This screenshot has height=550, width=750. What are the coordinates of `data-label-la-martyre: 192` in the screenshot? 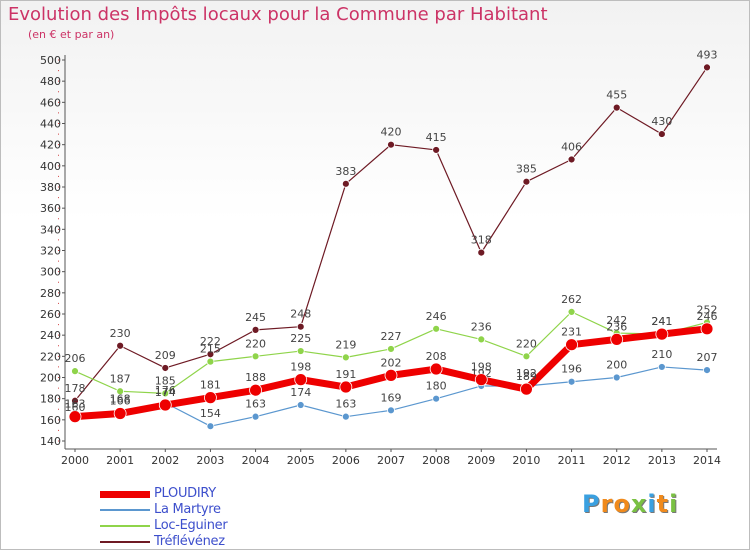 It's located at (526, 373).